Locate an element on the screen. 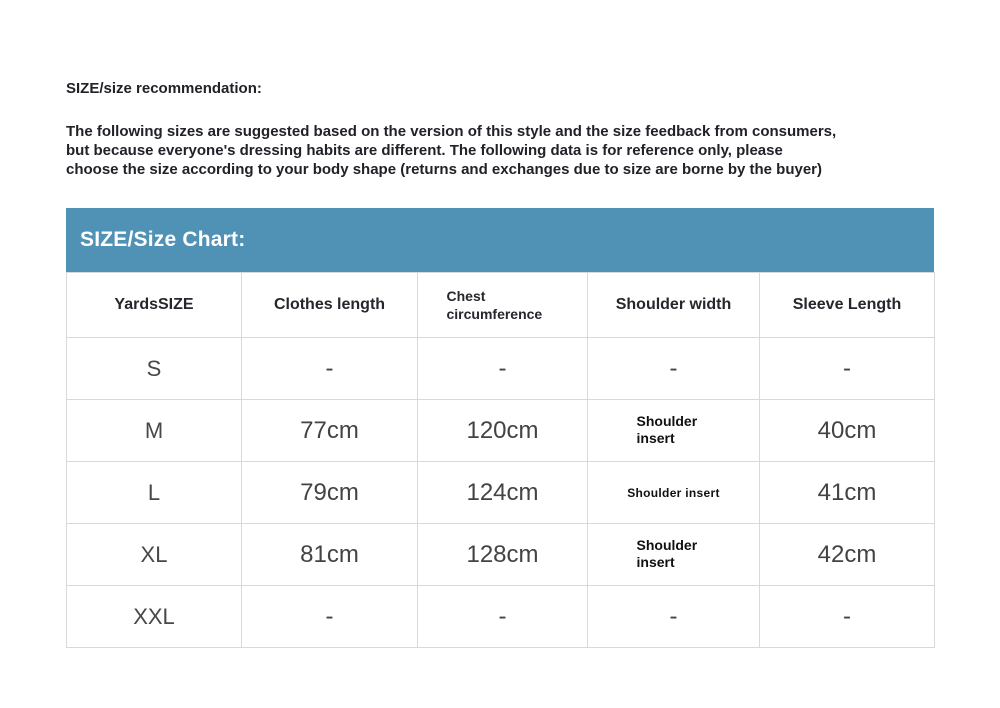 This screenshot has width=1000, height=708. table-row-xl: XL 81cm 128cm Shoulder insert 42cm is located at coordinates (500, 554).